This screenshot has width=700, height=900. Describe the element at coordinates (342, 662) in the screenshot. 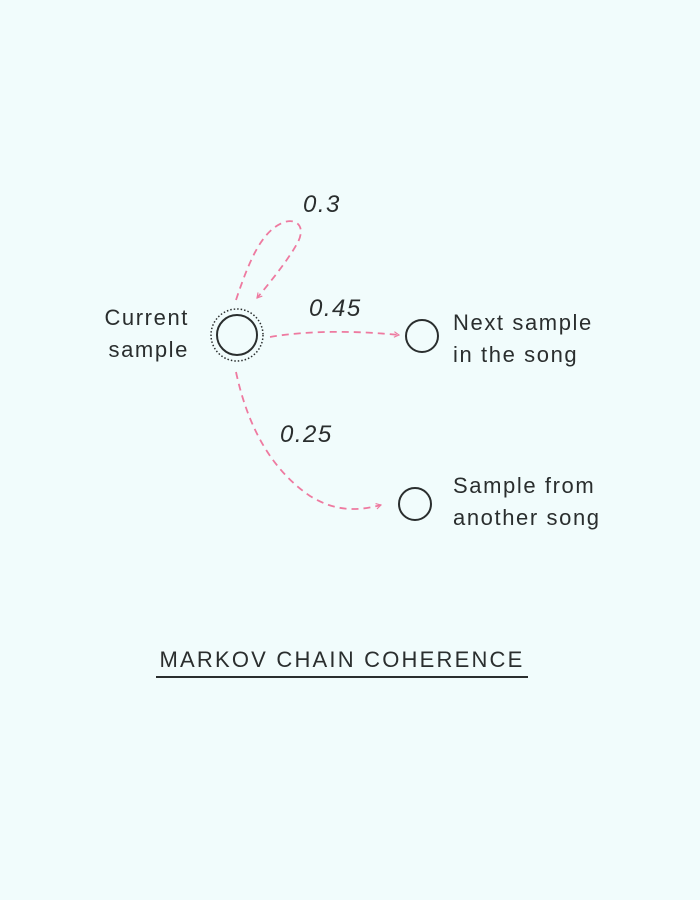

I see `diagram-caption: MARKOV CHAIN COHERENCE` at that location.